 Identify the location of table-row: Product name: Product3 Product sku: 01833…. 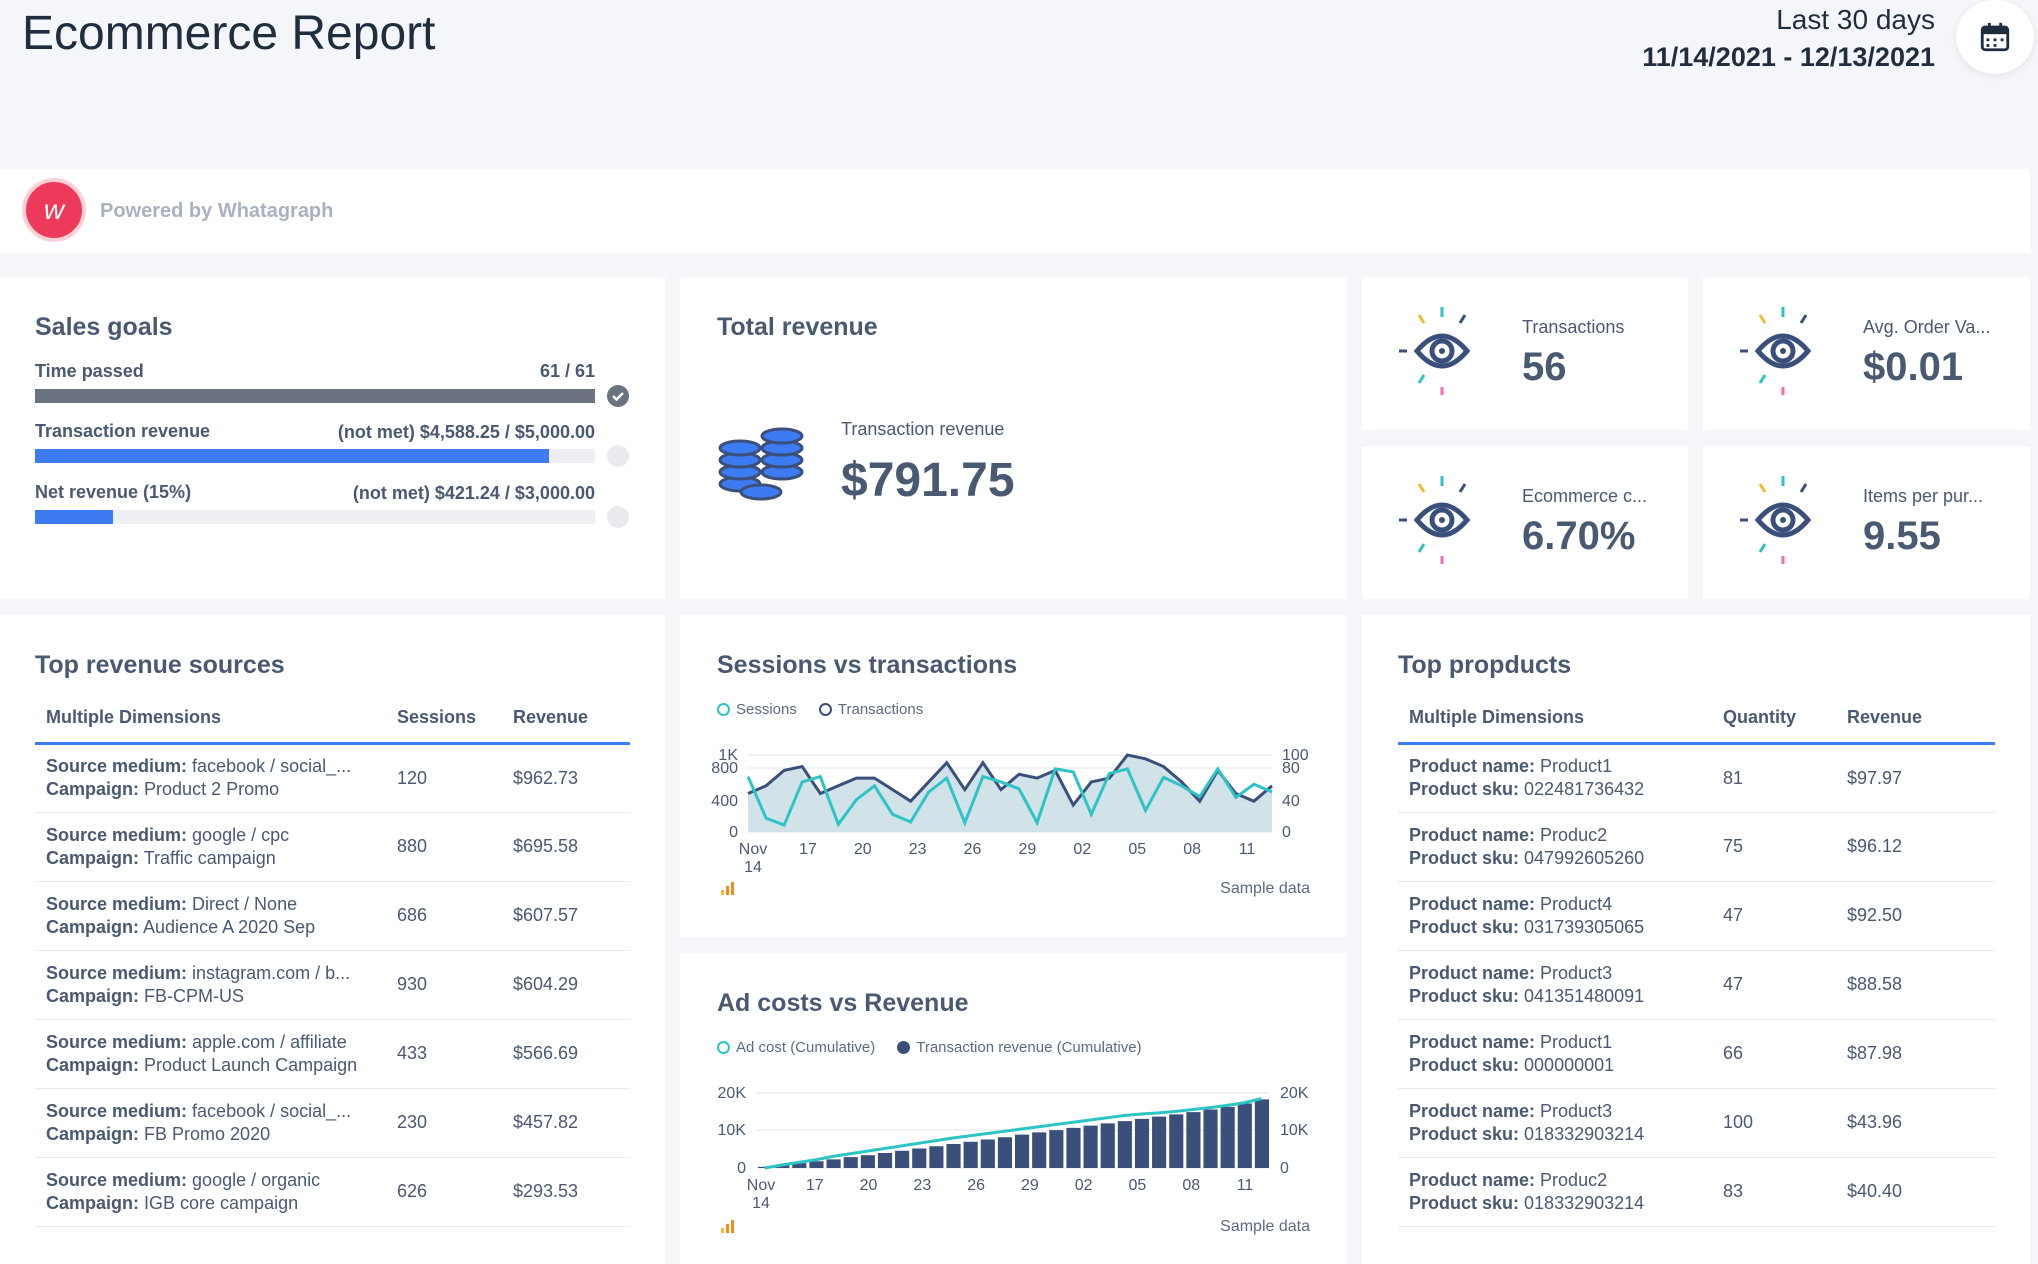
(1696, 1123).